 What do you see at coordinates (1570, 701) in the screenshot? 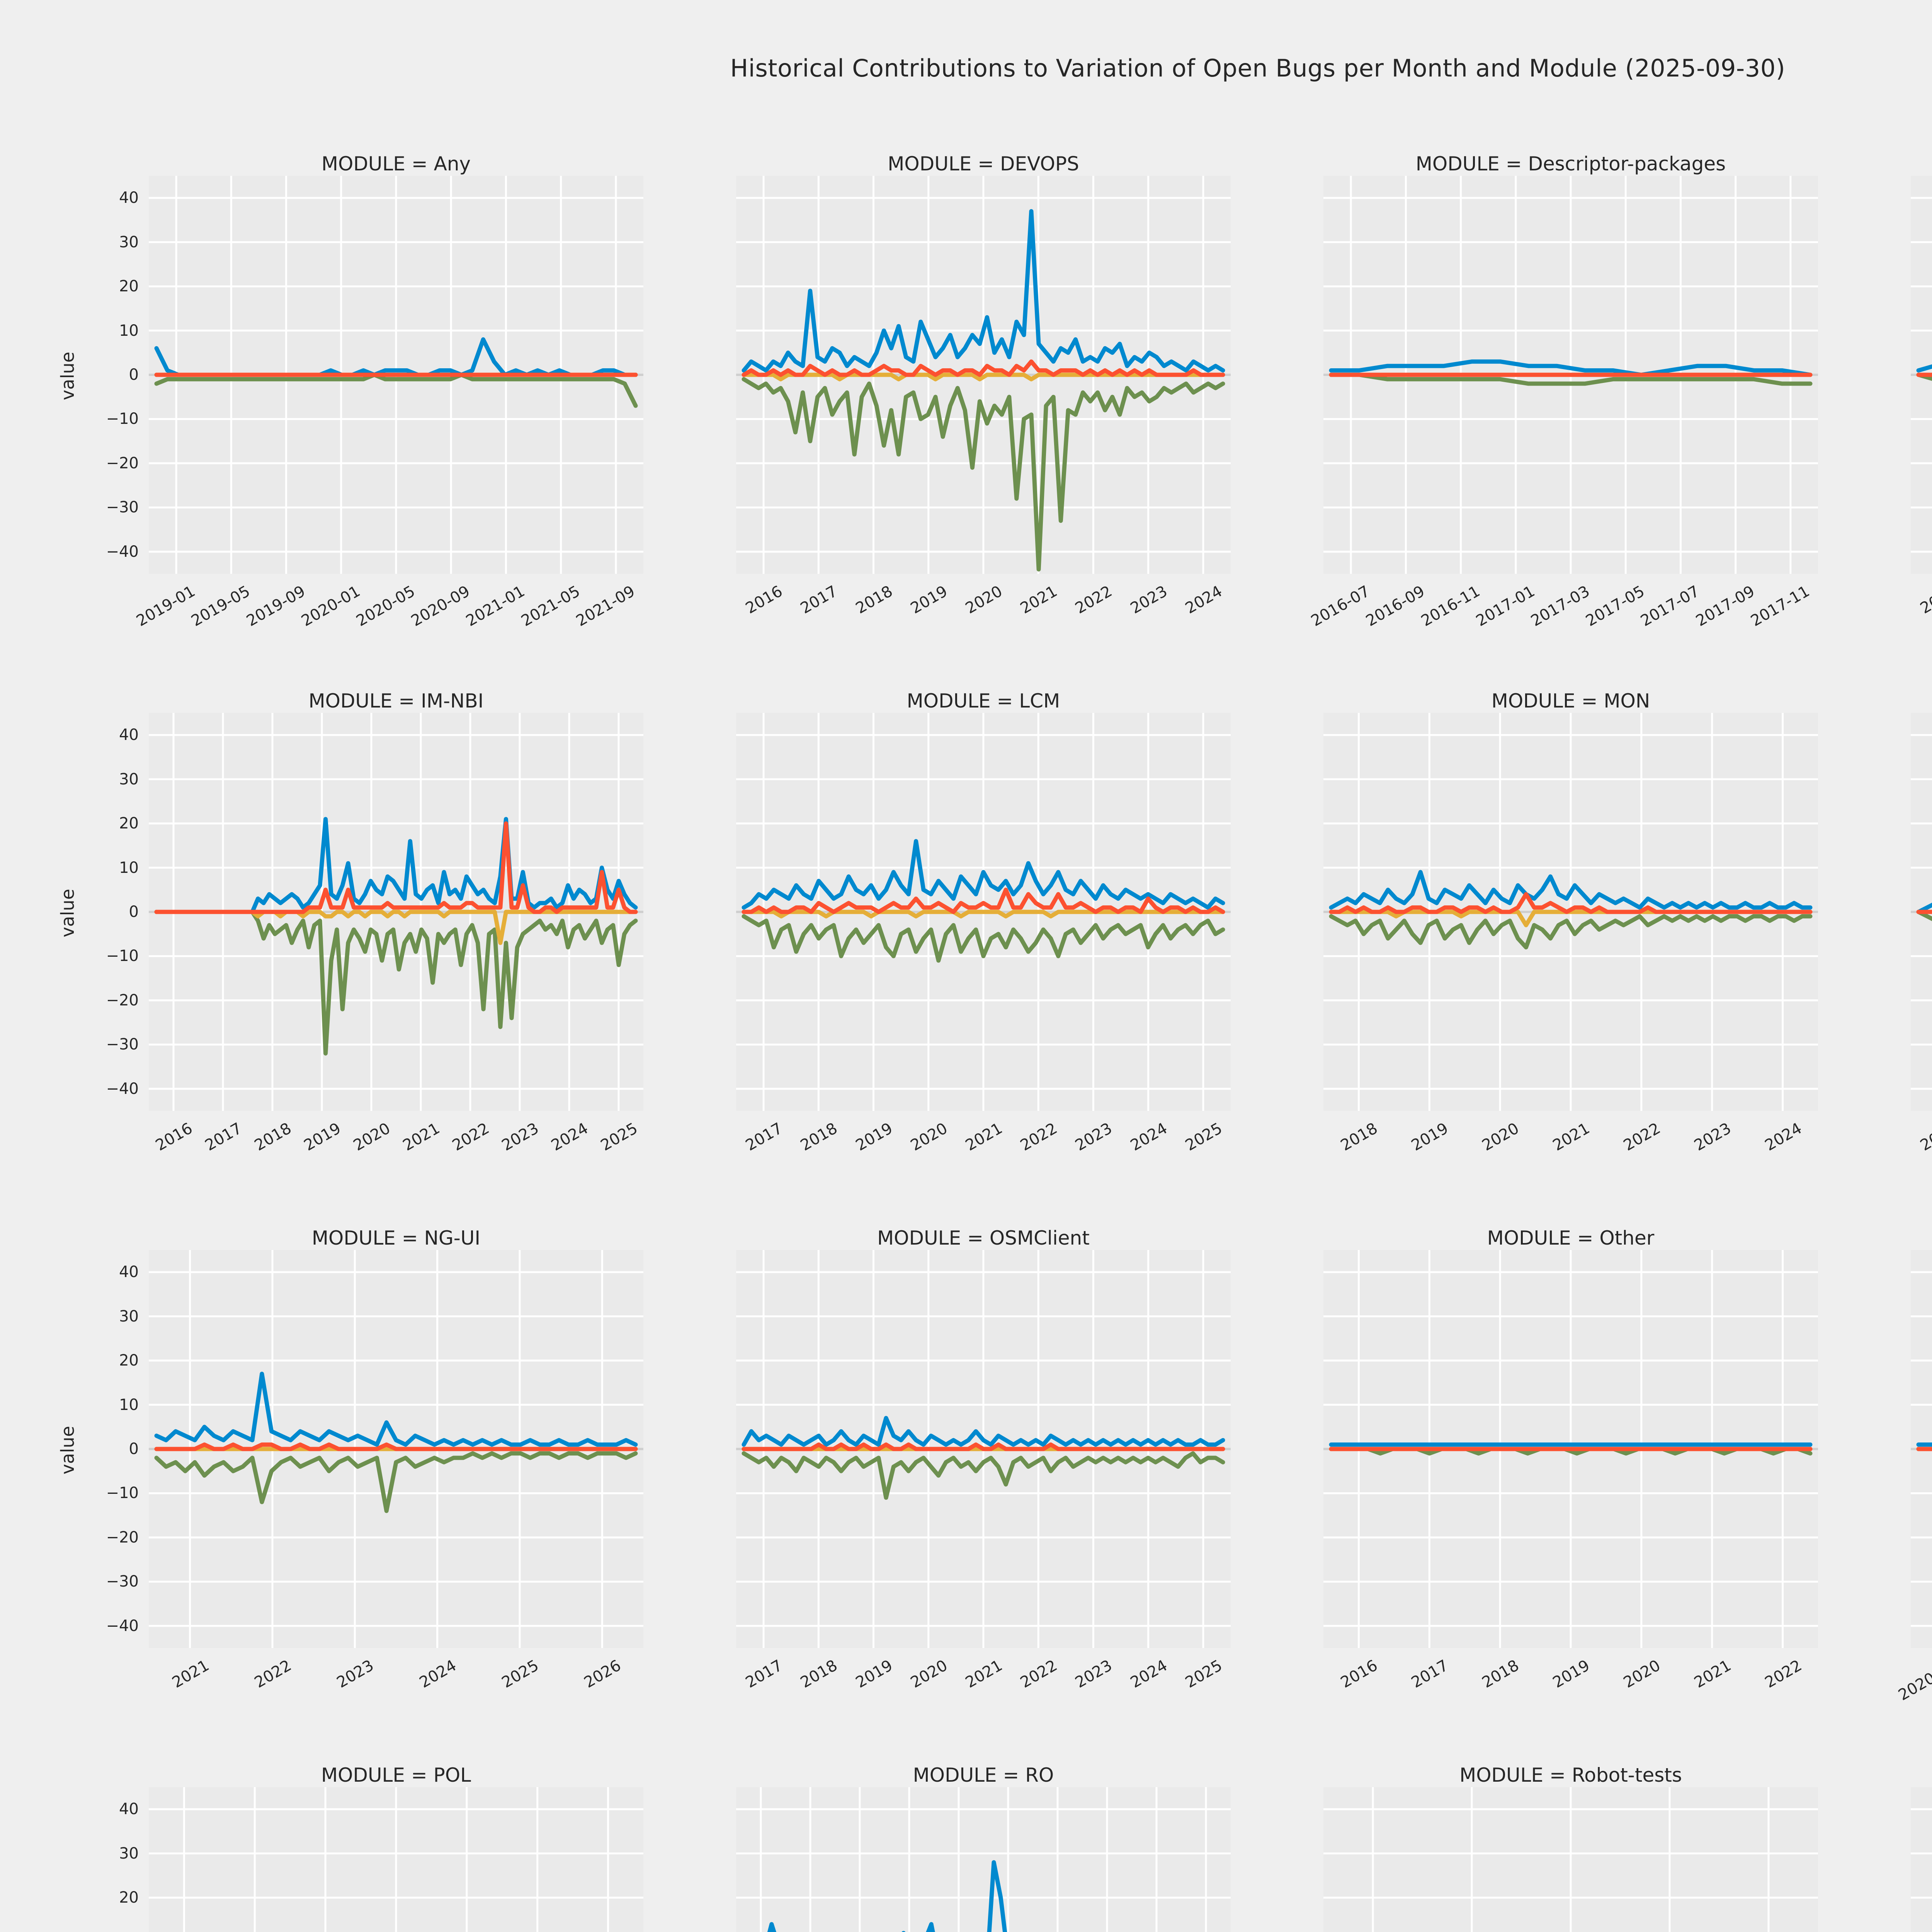
I see `panel-title: MODULE = MON` at bounding box center [1570, 701].